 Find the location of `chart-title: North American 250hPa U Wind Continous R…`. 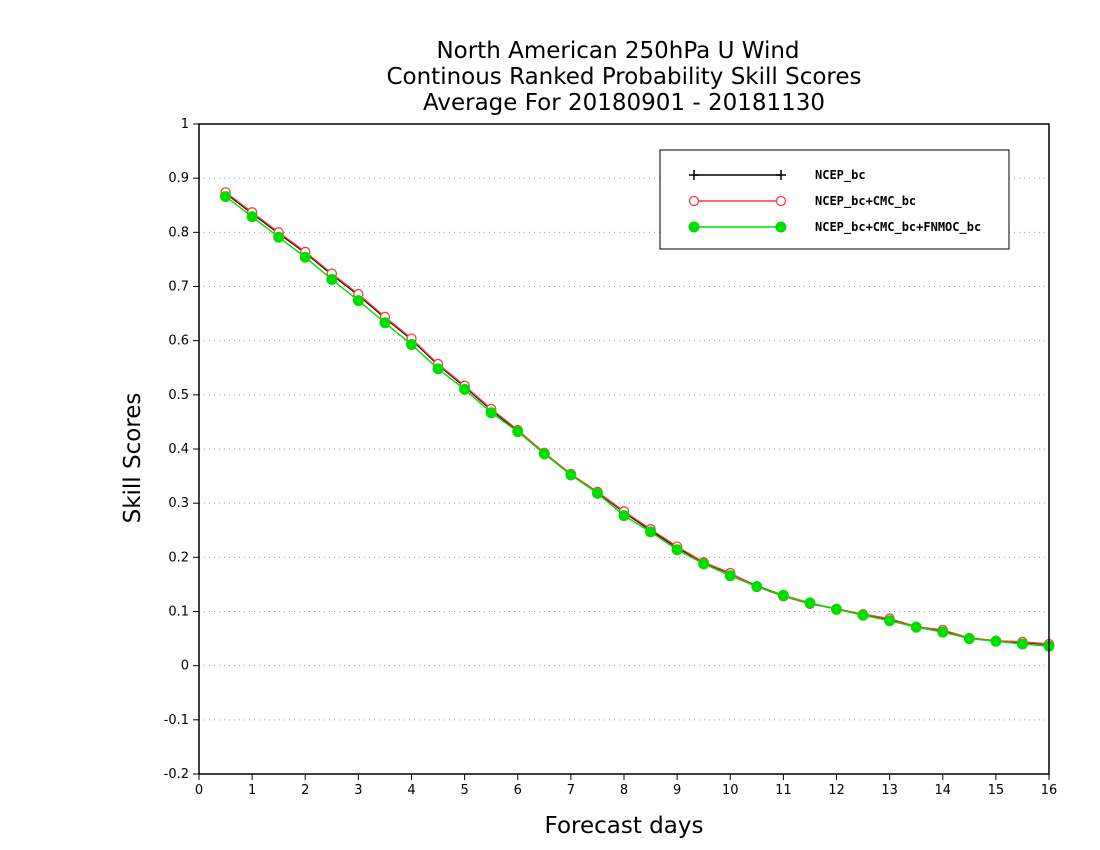

chart-title: North American 250hPa U Wind Continous R… is located at coordinates (623, 77).